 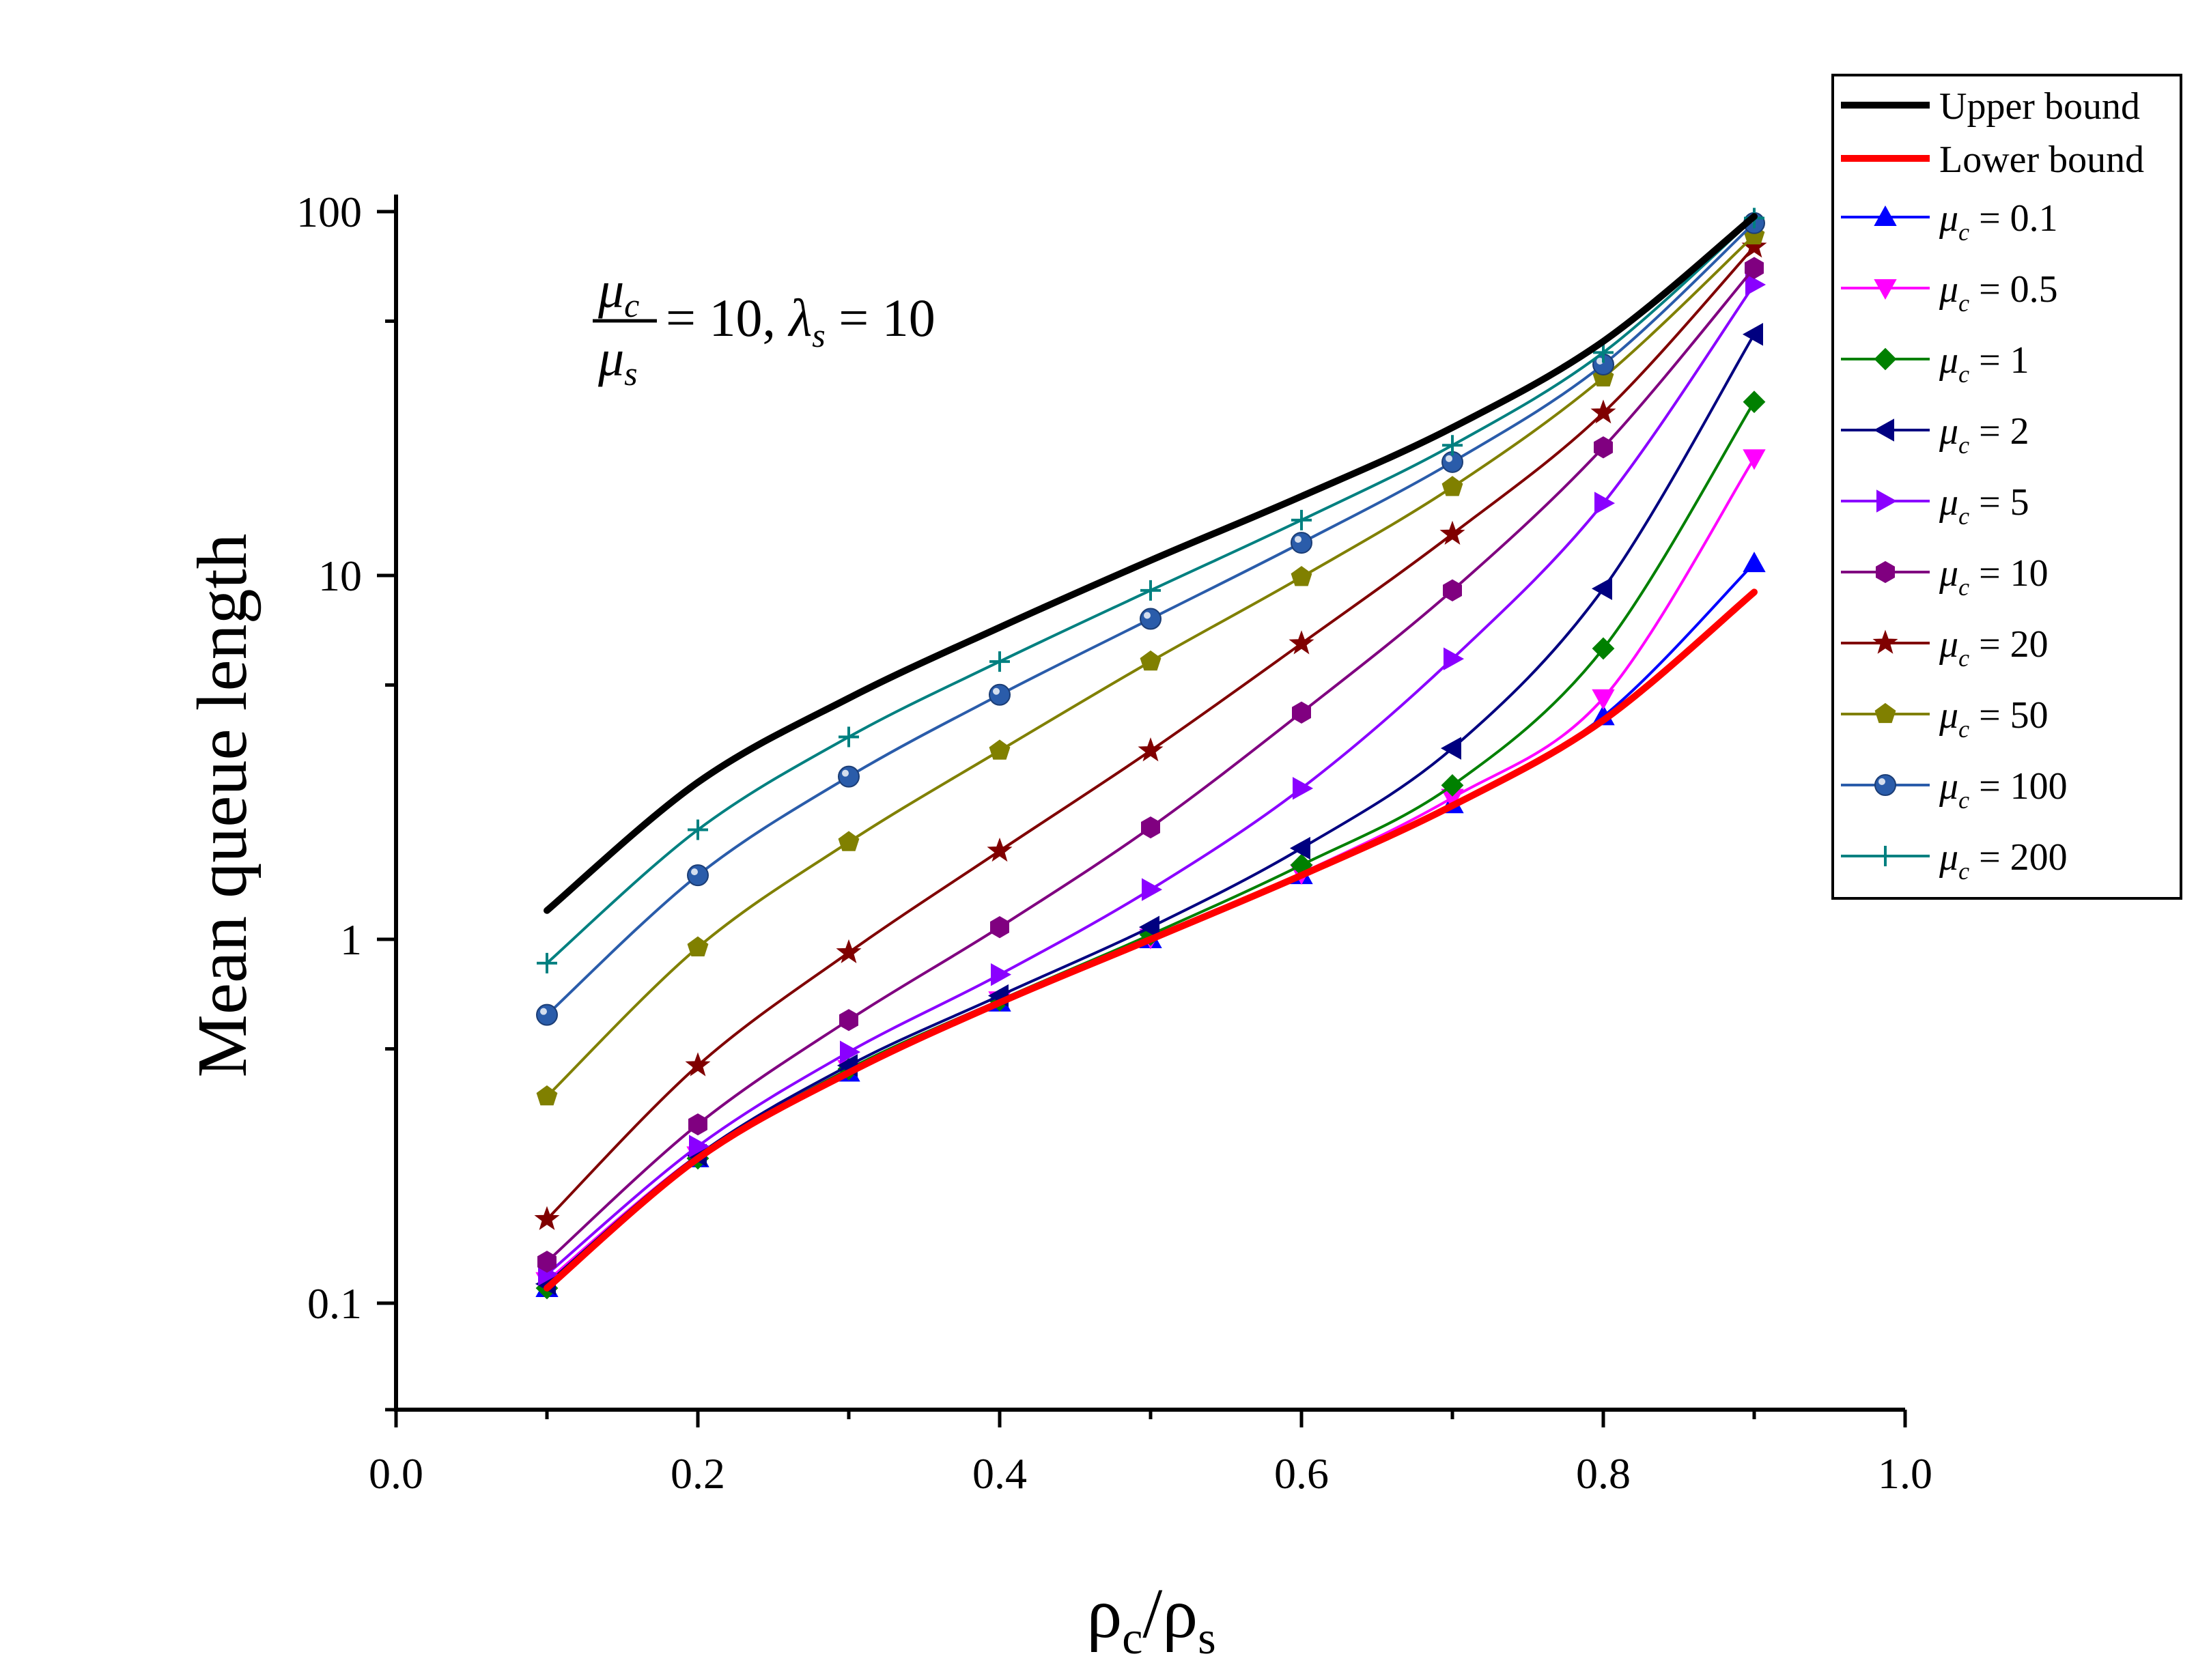 I want to click on legend-label: μc = 10, so click(x=1994, y=576).